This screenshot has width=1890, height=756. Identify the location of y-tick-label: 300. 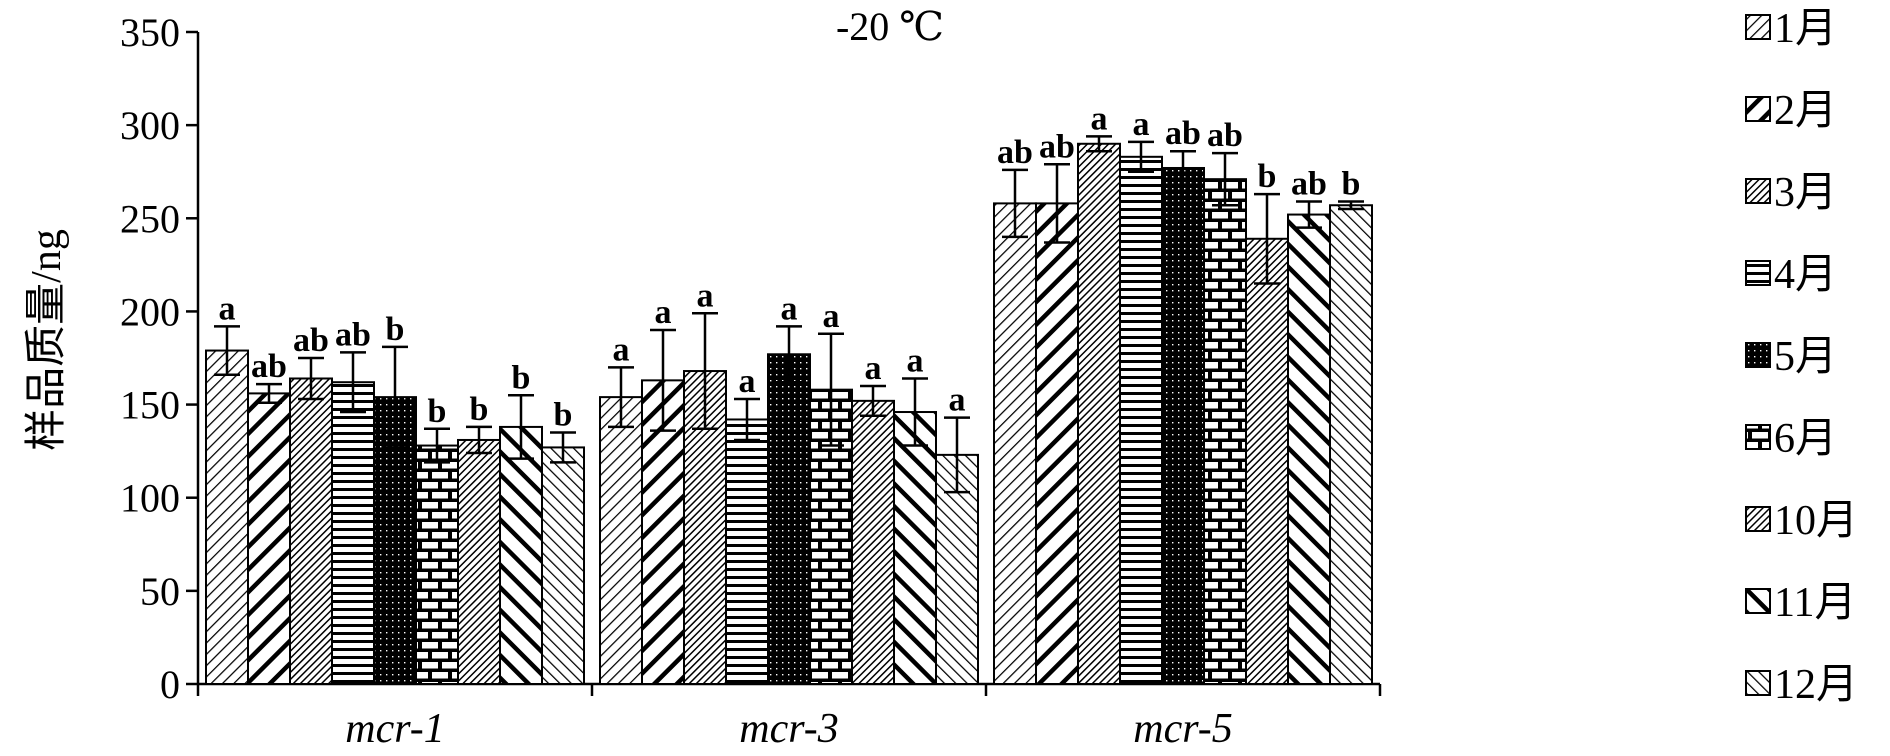
(150, 125).